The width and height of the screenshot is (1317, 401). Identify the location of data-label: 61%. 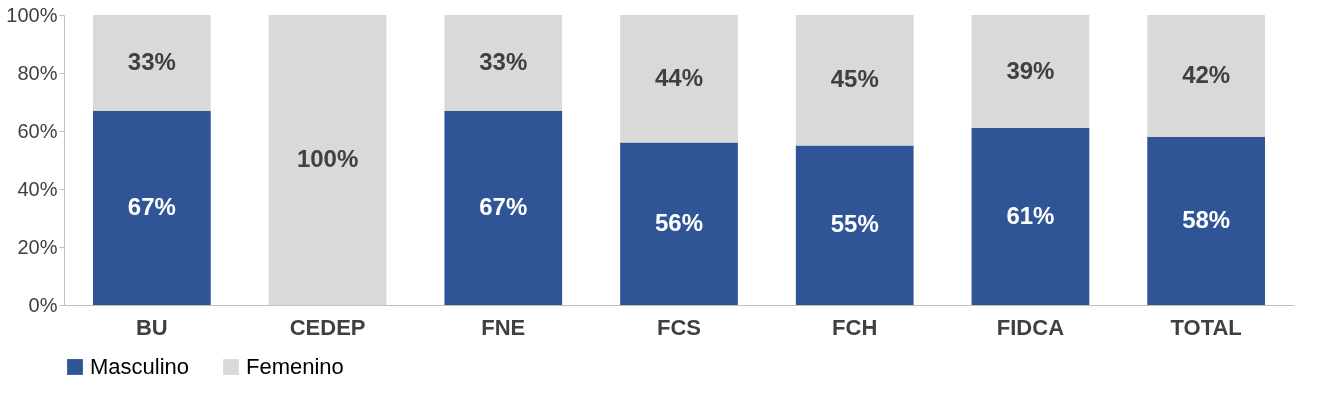
(1030, 215).